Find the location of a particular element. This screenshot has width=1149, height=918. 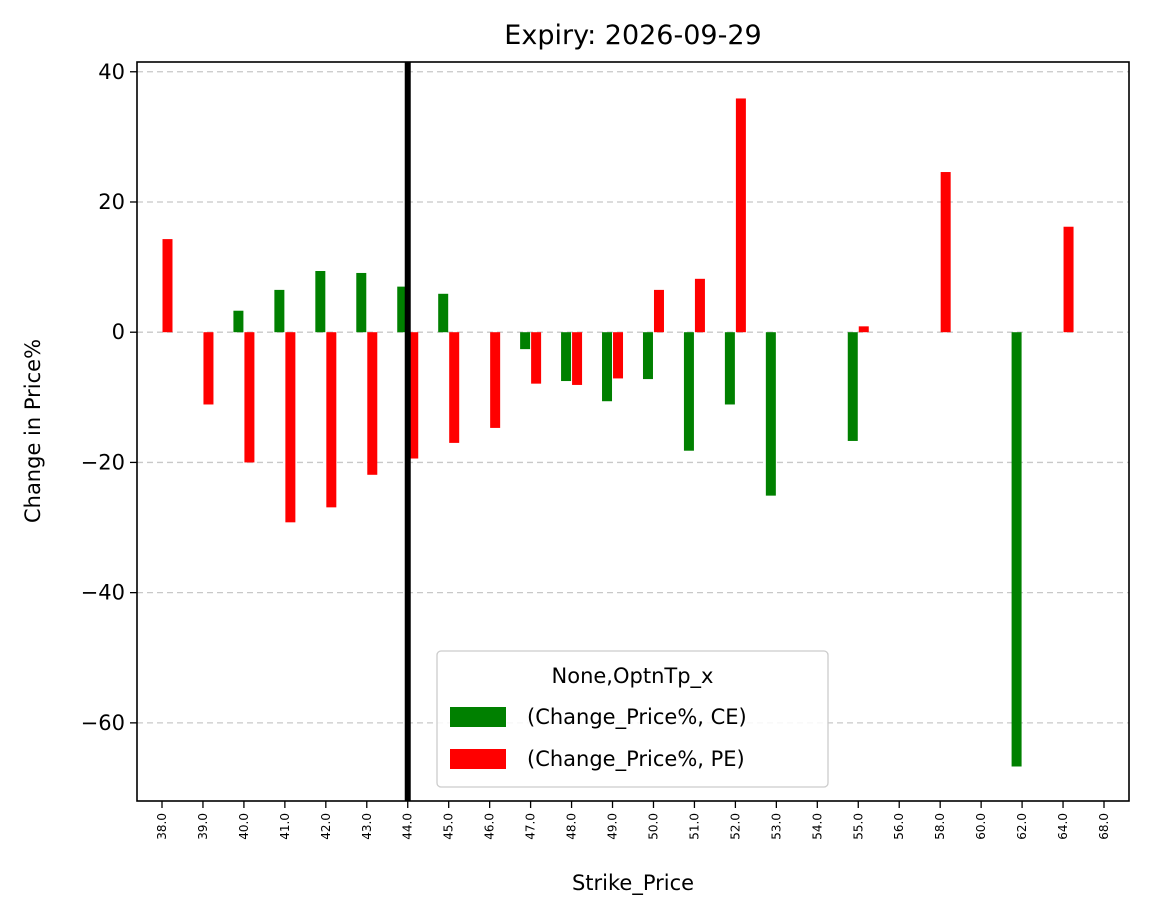

legend-label-ce: (Change_Price%, CE) is located at coordinates (637, 717).